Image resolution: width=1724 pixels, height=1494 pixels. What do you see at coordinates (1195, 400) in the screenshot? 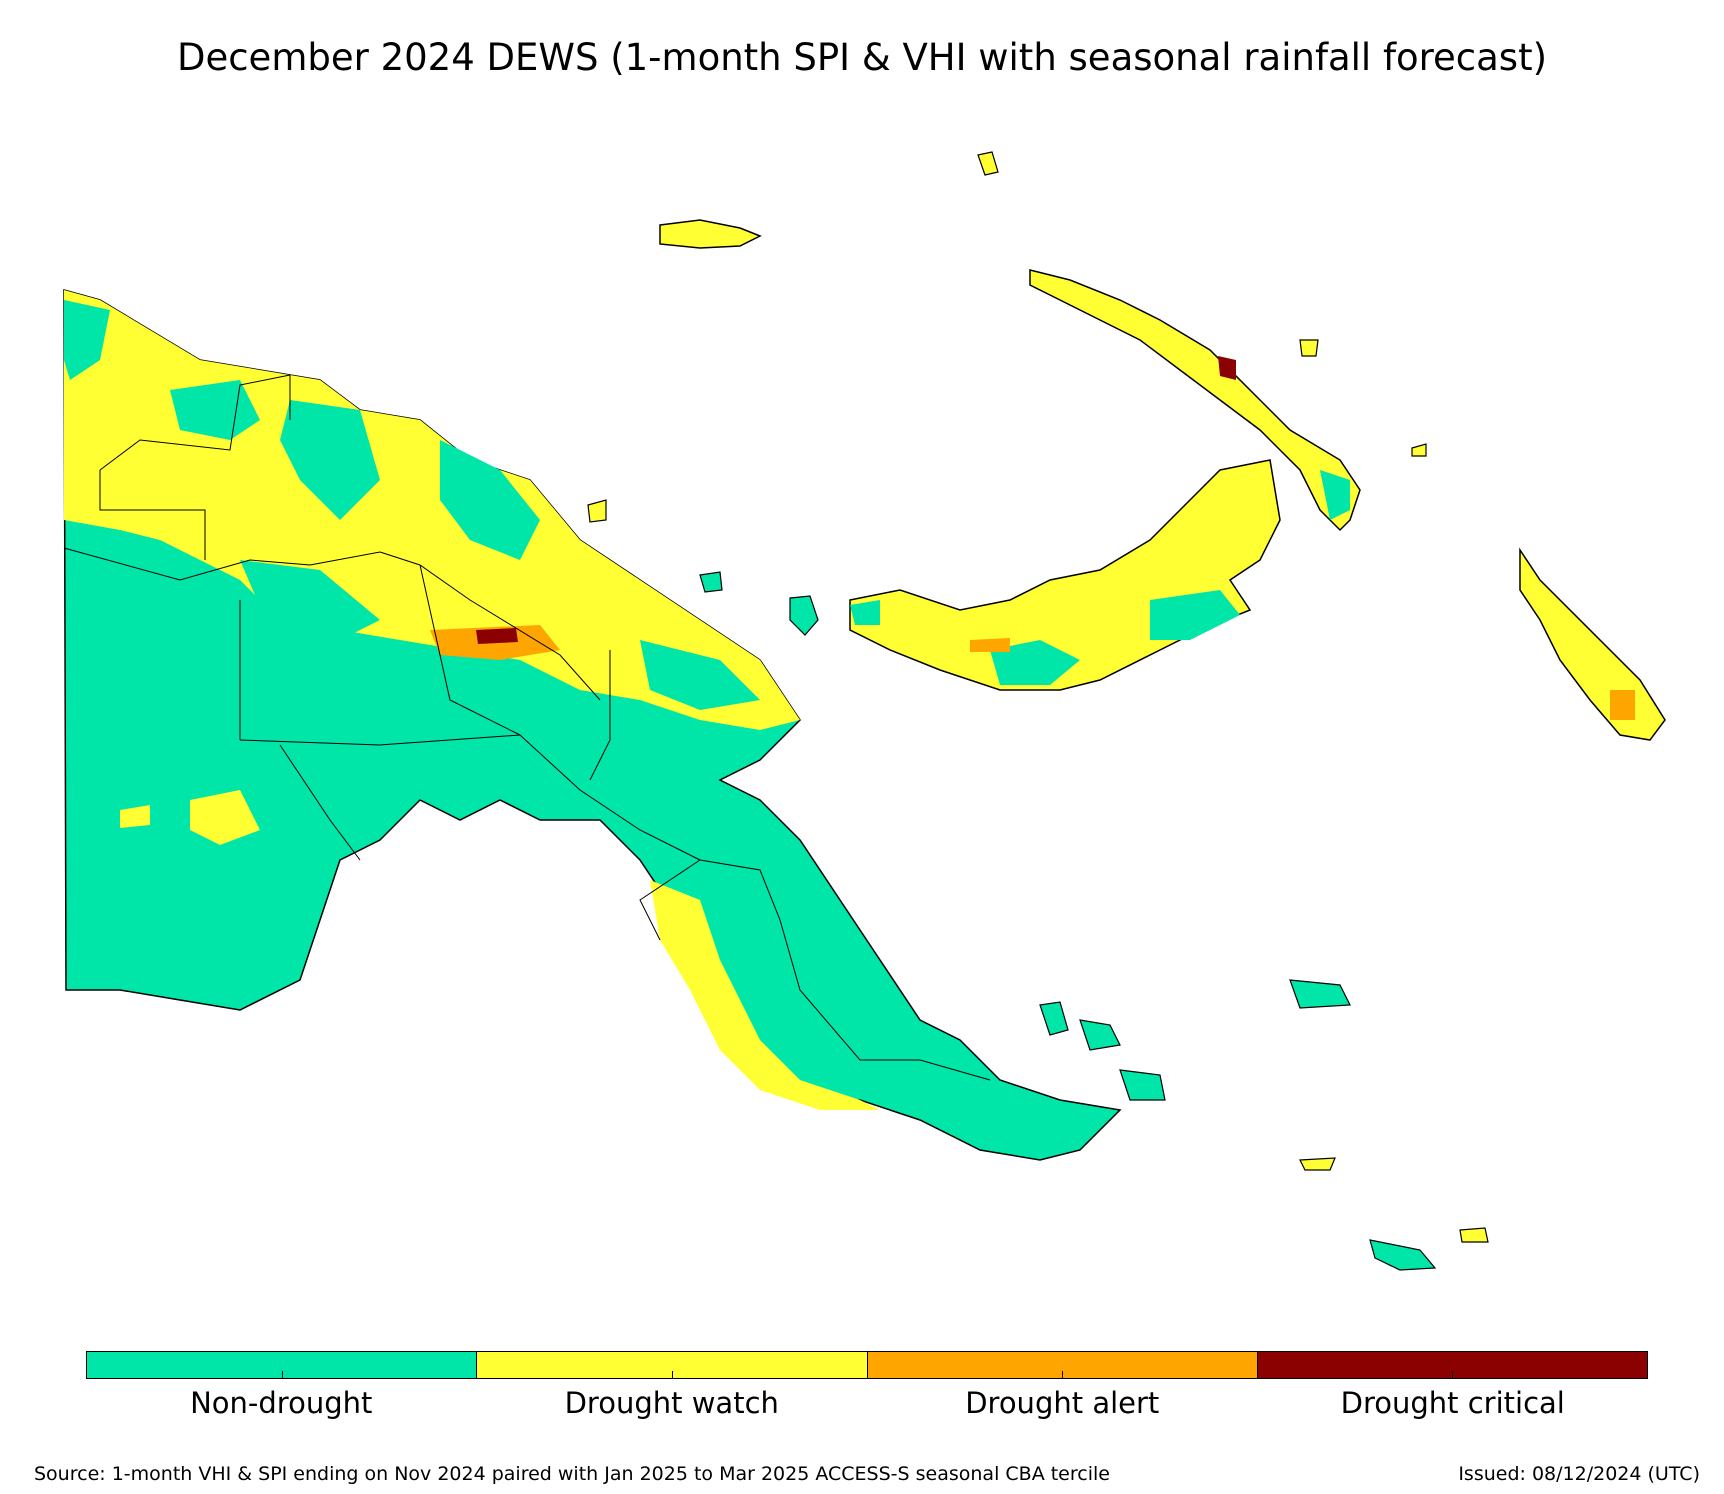
I see `new-ireland-island` at bounding box center [1195, 400].